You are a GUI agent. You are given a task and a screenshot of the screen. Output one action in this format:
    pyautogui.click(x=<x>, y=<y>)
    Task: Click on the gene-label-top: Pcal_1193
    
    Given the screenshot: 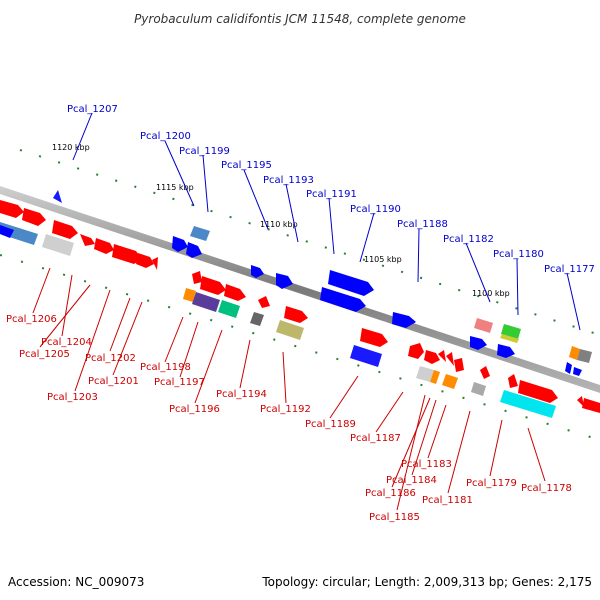 What is the action you would take?
    pyautogui.click(x=288, y=180)
    